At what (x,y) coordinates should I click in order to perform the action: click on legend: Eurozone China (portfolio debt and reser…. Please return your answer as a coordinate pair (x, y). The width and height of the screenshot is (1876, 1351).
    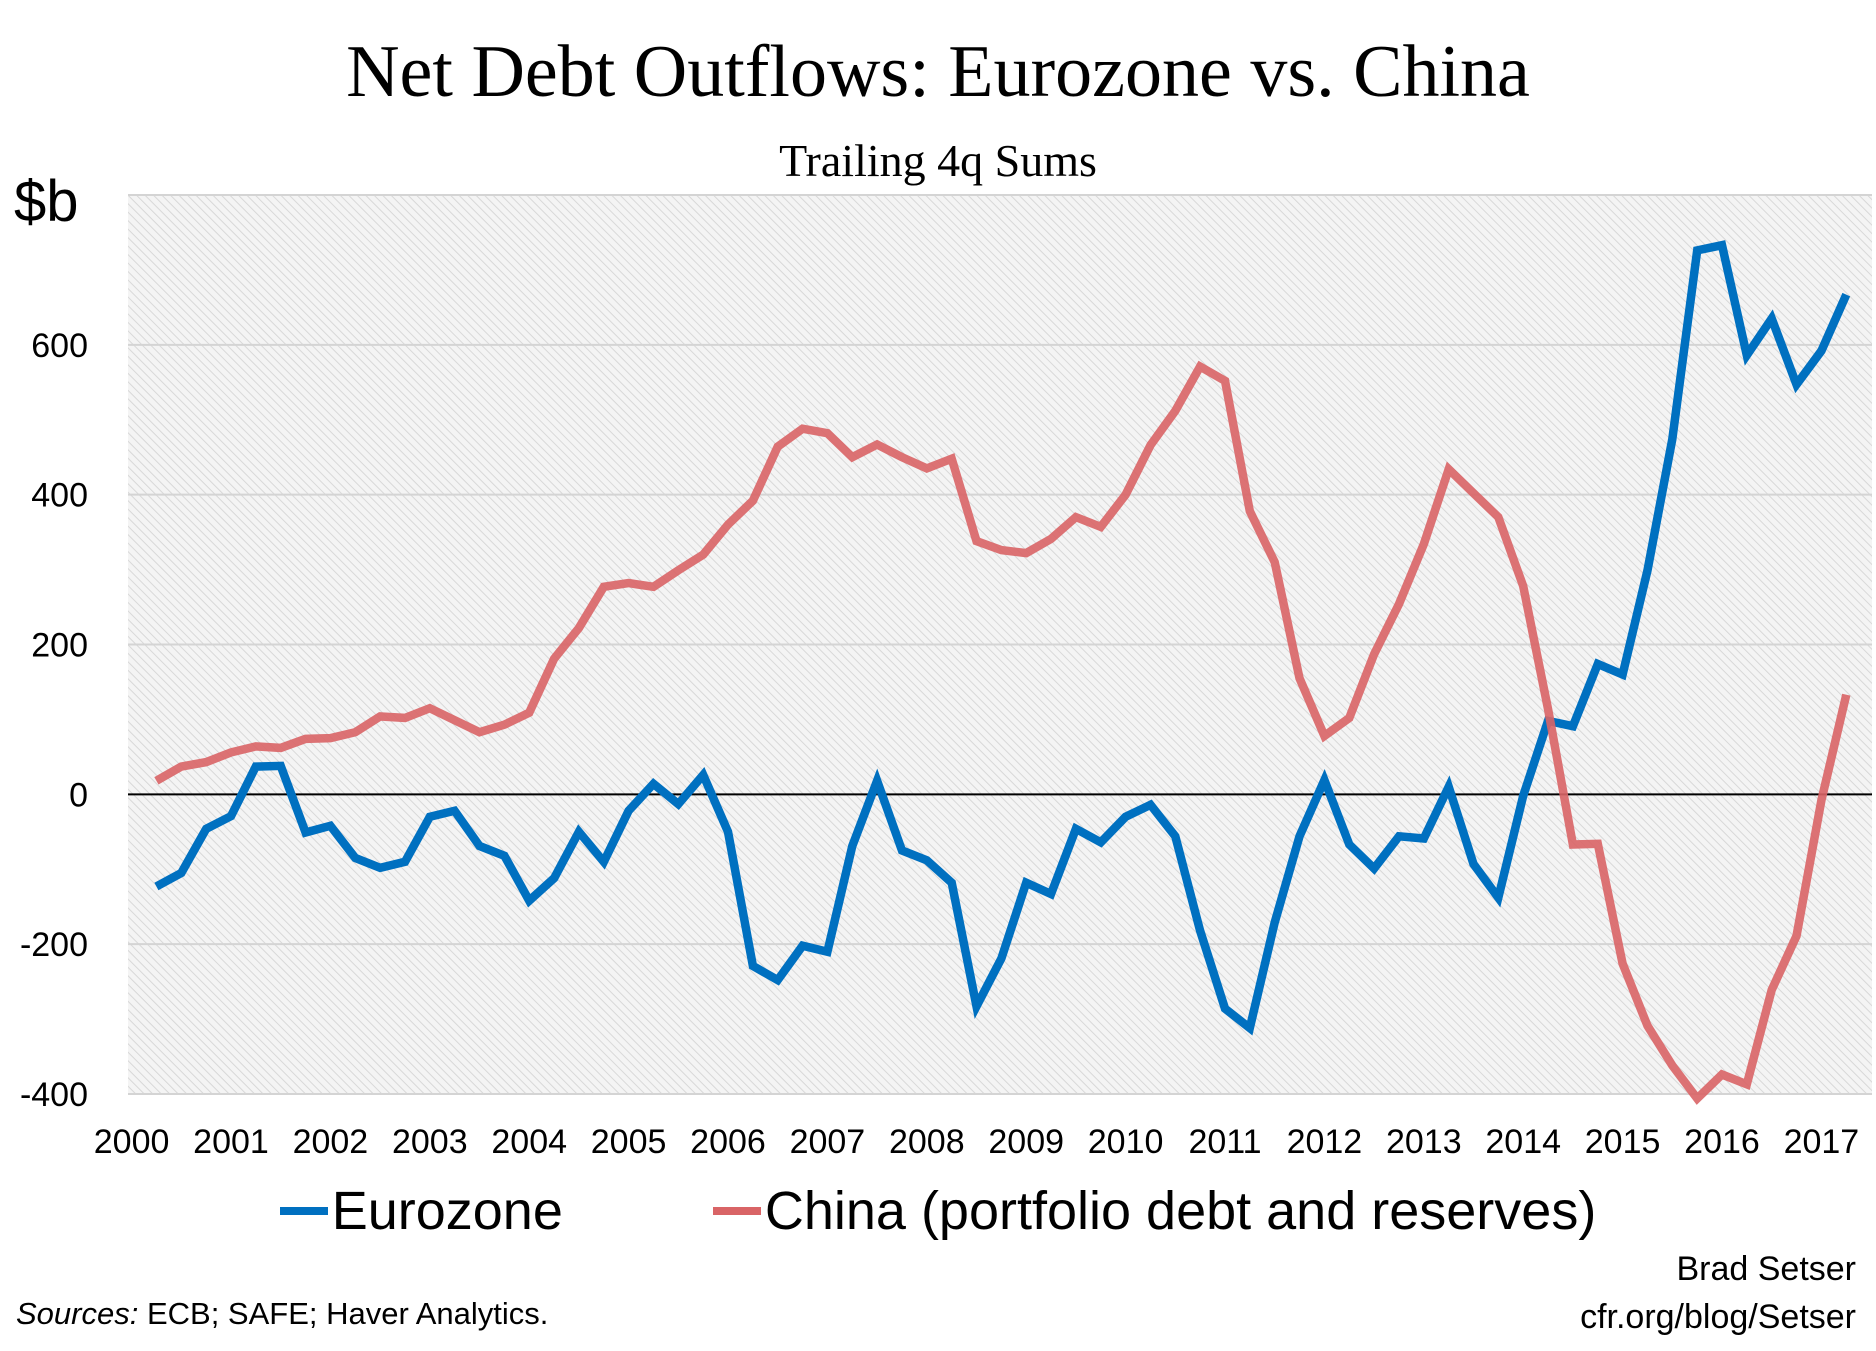
    Looking at the image, I should click on (938, 1211).